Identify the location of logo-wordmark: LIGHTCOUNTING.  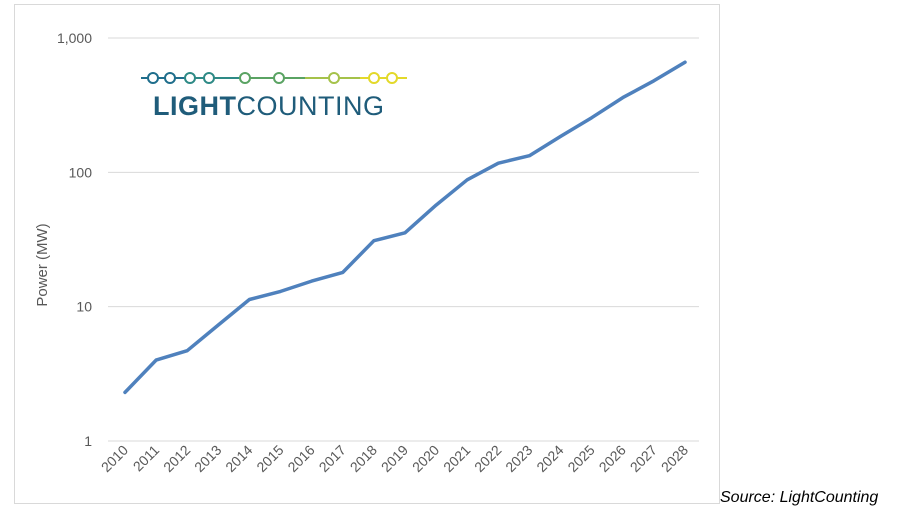
(269, 106).